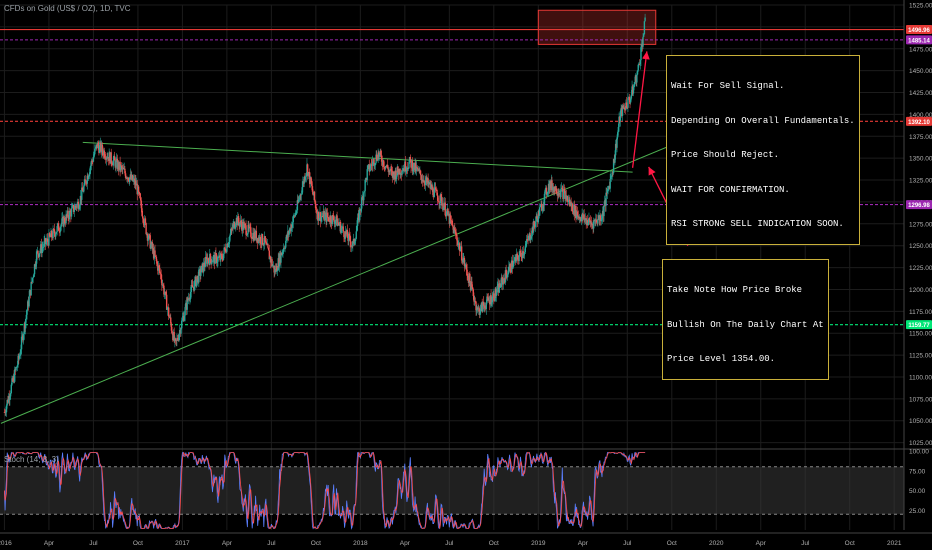  I want to click on time-tick-label: Oct, so click(672, 543).